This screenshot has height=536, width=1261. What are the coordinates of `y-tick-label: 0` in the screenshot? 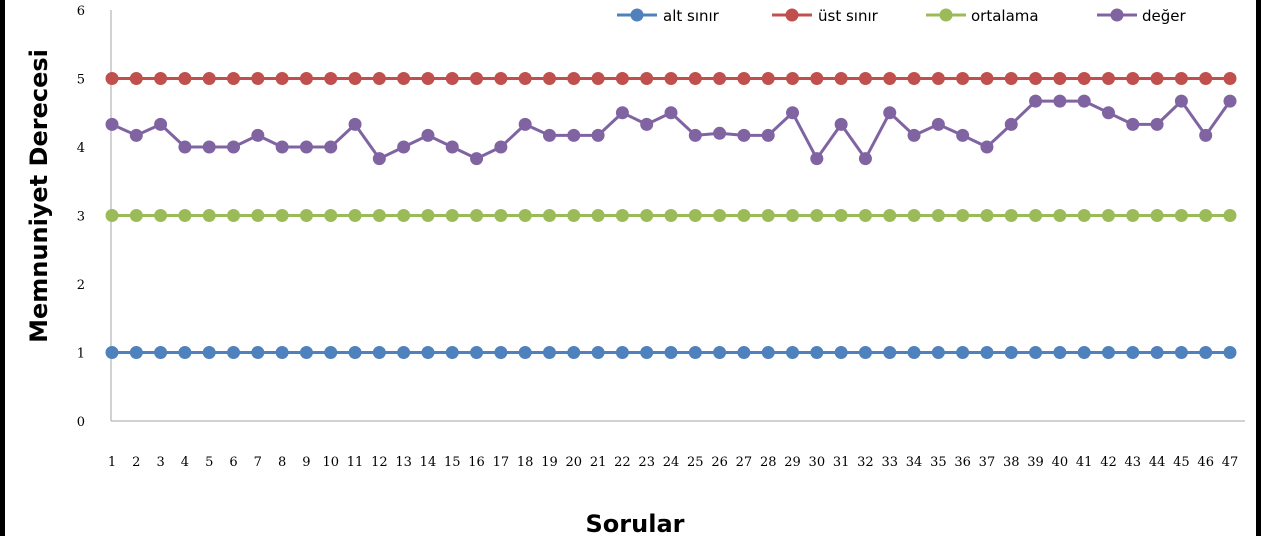 It's located at (81, 422).